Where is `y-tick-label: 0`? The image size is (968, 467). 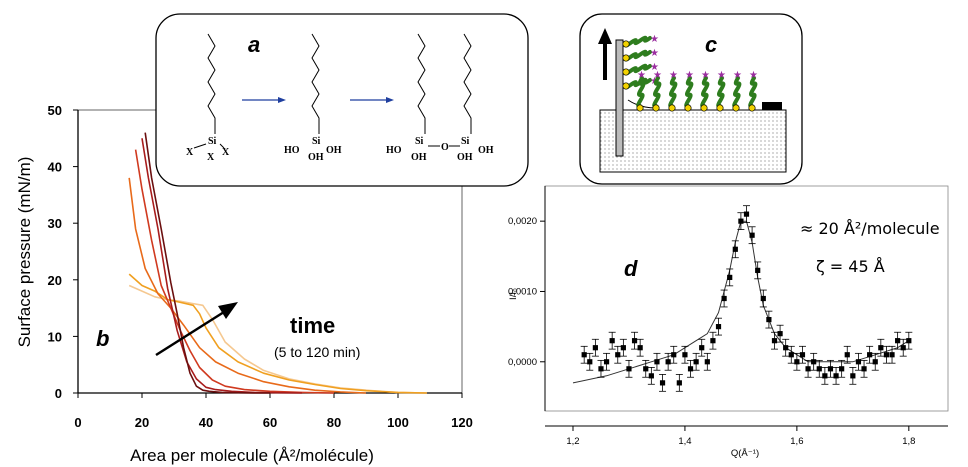
y-tick-label: 0 is located at coordinates (58, 393).